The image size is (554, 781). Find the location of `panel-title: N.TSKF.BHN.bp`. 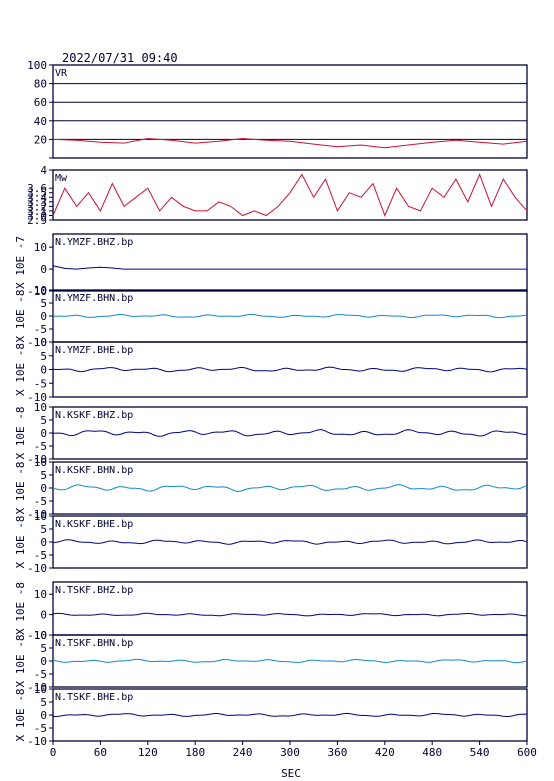

panel-title: N.TSKF.BHN.bp is located at coordinates (94, 643).